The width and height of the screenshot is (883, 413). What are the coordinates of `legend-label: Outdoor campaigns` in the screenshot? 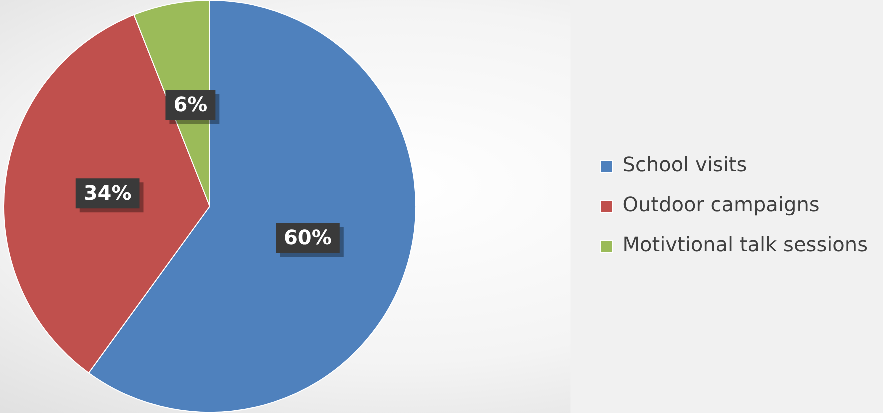 It's located at (721, 204).